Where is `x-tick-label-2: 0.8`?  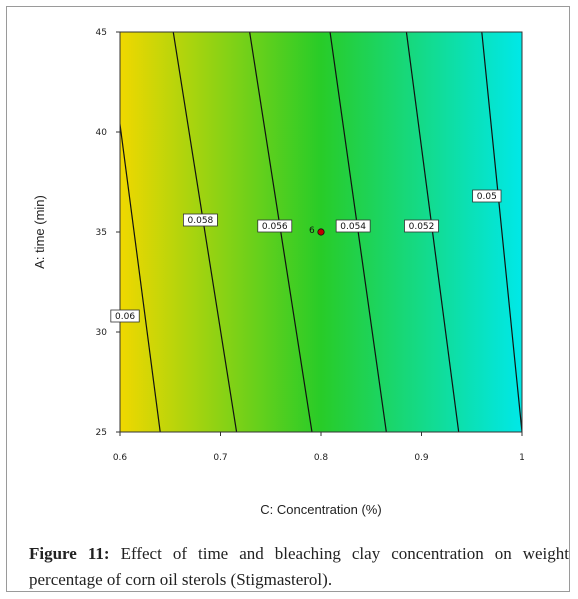 x-tick-label-2: 0.8 is located at coordinates (321, 458).